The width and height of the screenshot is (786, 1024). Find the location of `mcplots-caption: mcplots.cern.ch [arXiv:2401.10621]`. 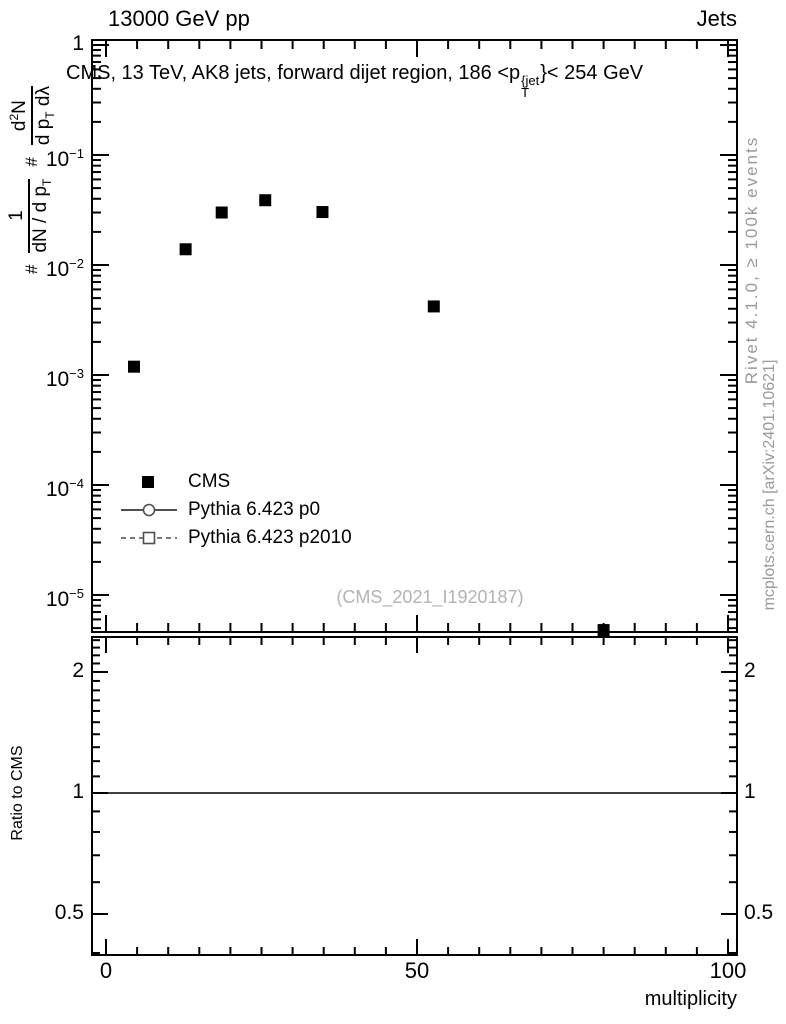

mcplots-caption: mcplots.cern.ch [arXiv:2401.10621] is located at coordinates (769, 485).